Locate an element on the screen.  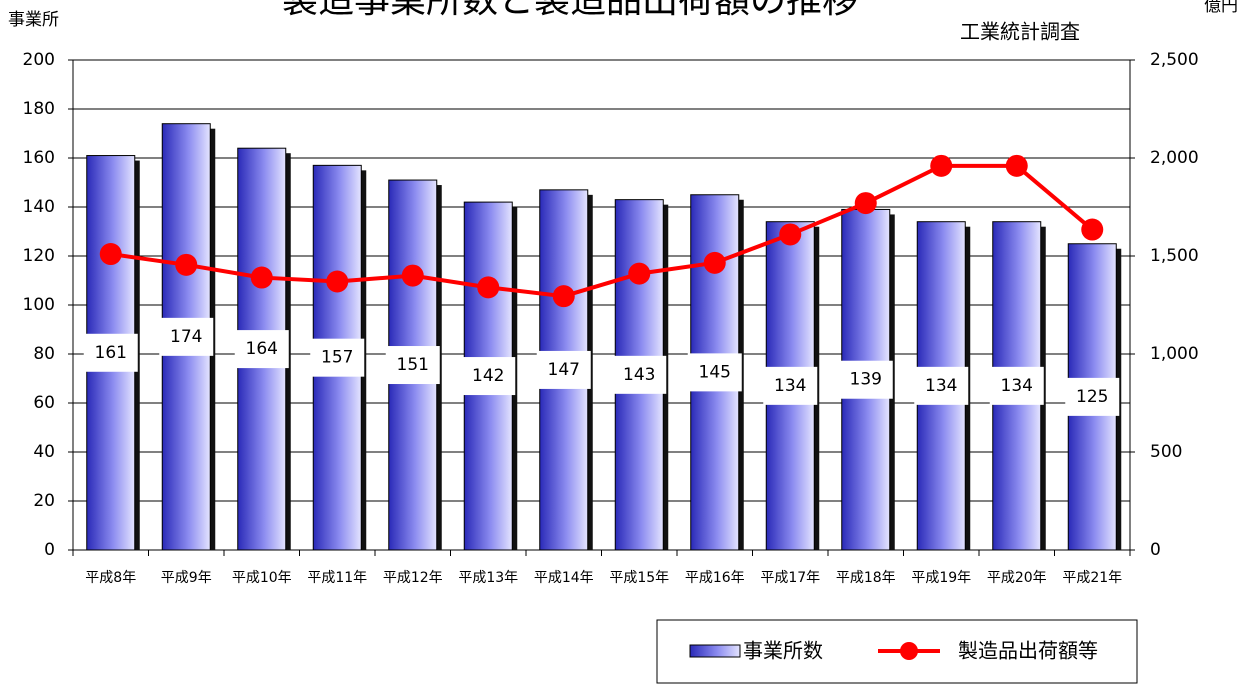
data-label: 151 is located at coordinates (413, 365).